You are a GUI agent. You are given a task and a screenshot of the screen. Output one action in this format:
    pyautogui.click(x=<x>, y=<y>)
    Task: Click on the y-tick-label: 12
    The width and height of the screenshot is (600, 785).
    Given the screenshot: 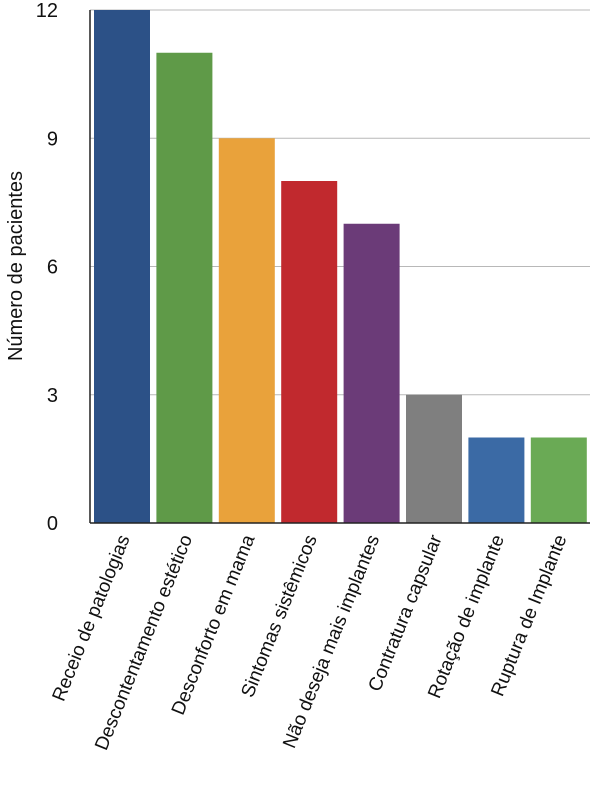 What is the action you would take?
    pyautogui.click(x=47, y=11)
    